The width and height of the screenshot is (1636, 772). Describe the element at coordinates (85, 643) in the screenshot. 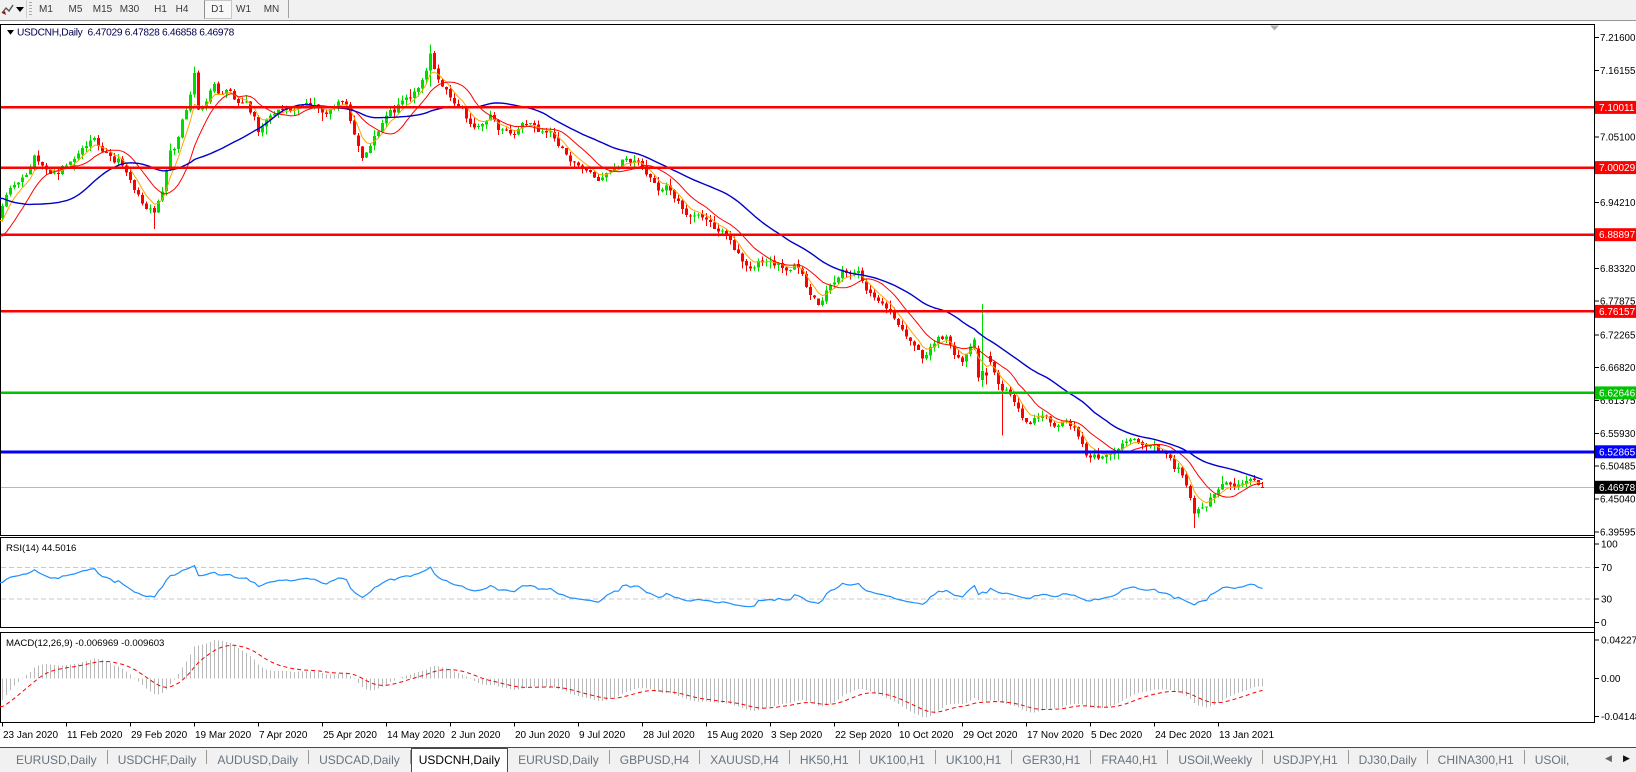

I see `svg-text:MACD(12,26,9) -0.006969 -0.009: MACD(12,26,9) -0.006969 -0.009603` at that location.